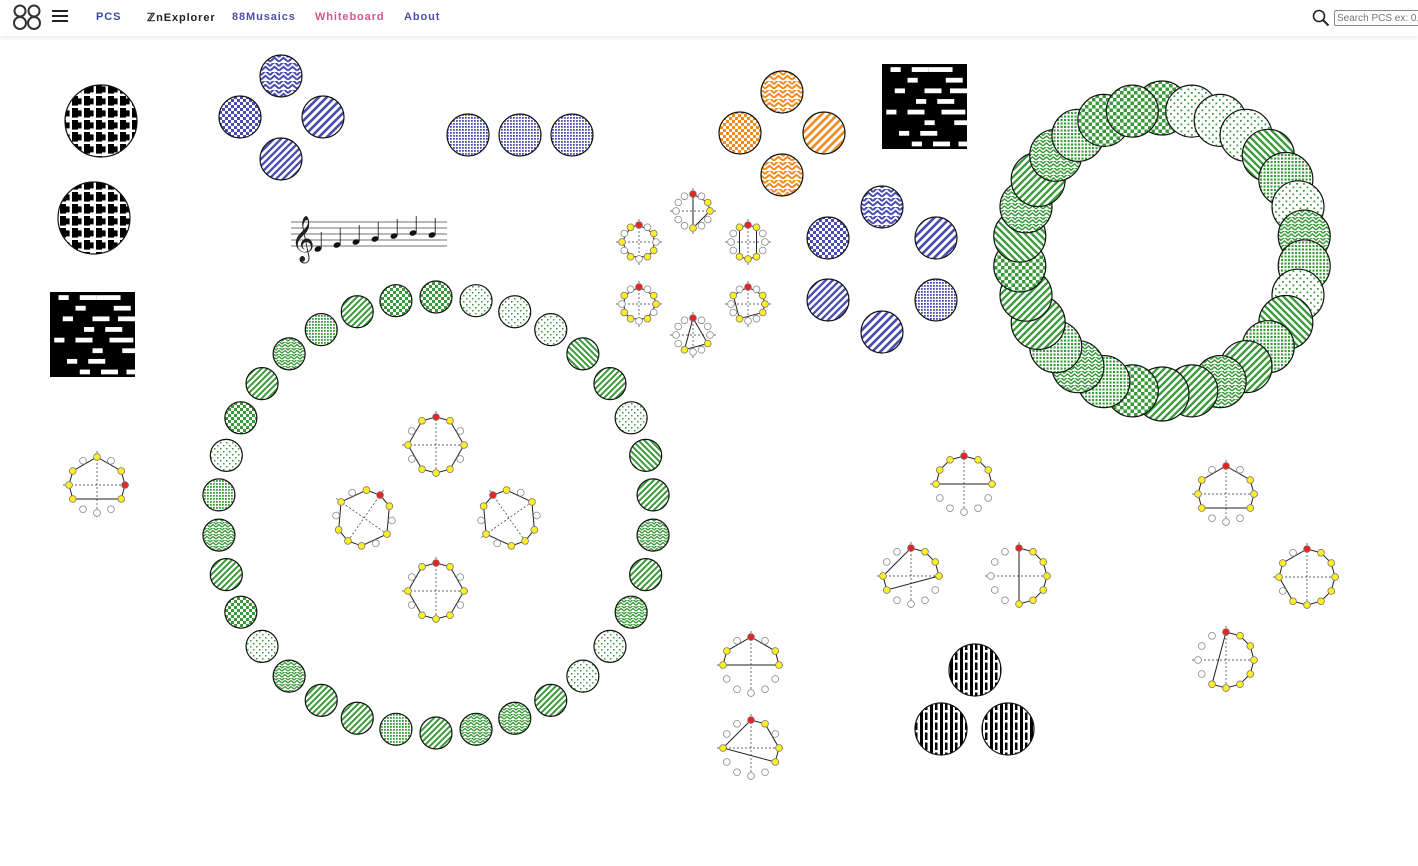 The height and width of the screenshot is (866, 1418). I want to click on logo-icon, so click(27, 17).